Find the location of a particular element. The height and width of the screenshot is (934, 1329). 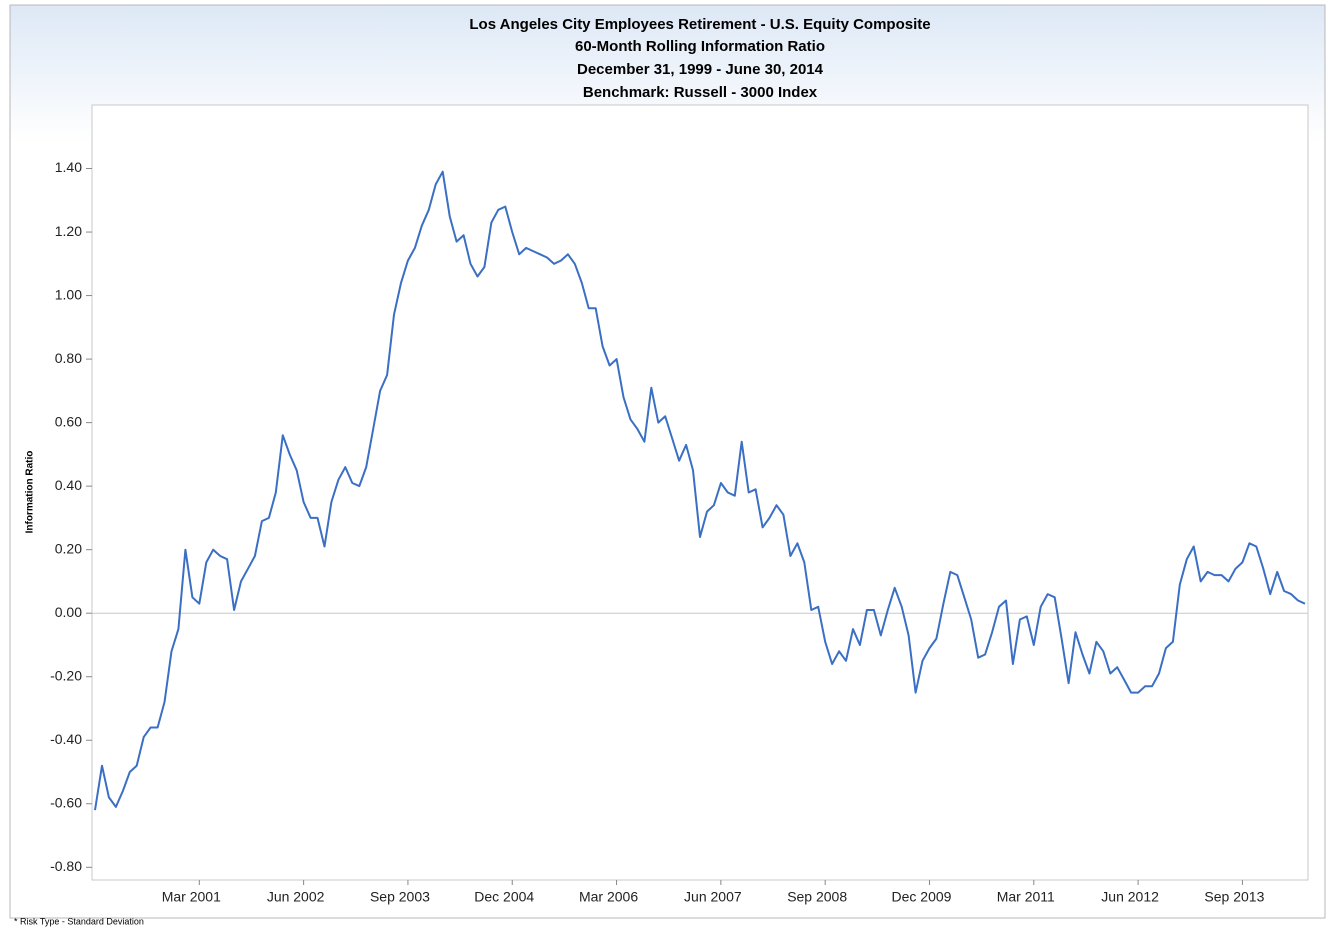

x-tick-label: Jun 2007 is located at coordinates (713, 897).